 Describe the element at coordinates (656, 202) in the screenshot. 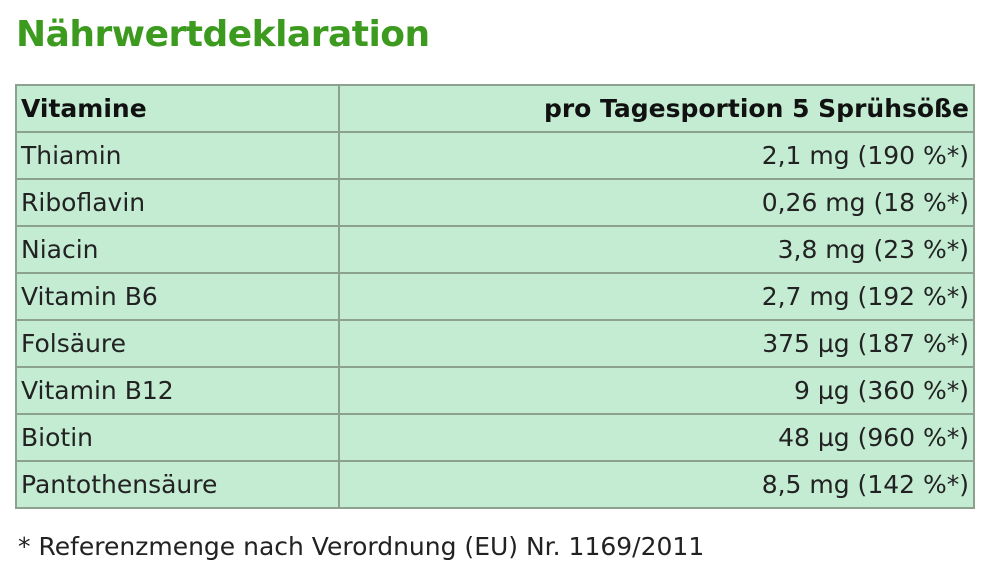

I see `table-cell: 0,26 mg (18 %*)` at that location.